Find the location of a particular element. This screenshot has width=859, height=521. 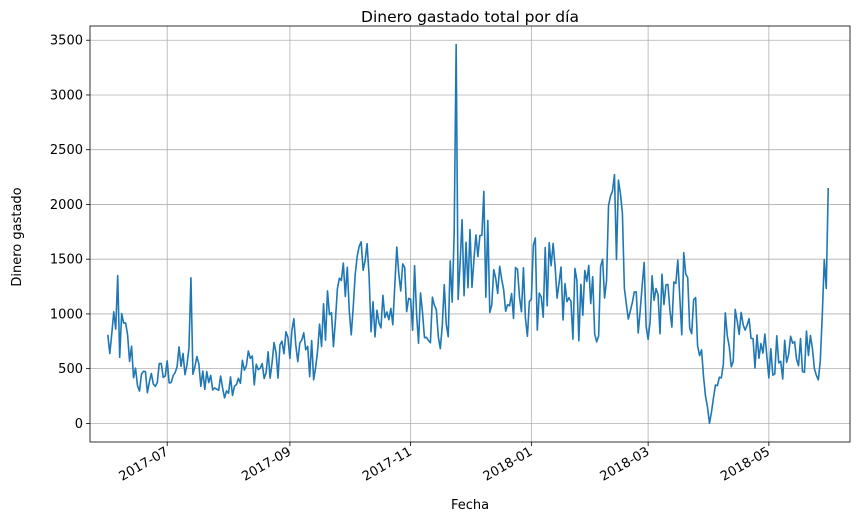

x-tick-label: 2017-09 is located at coordinates (266, 464).